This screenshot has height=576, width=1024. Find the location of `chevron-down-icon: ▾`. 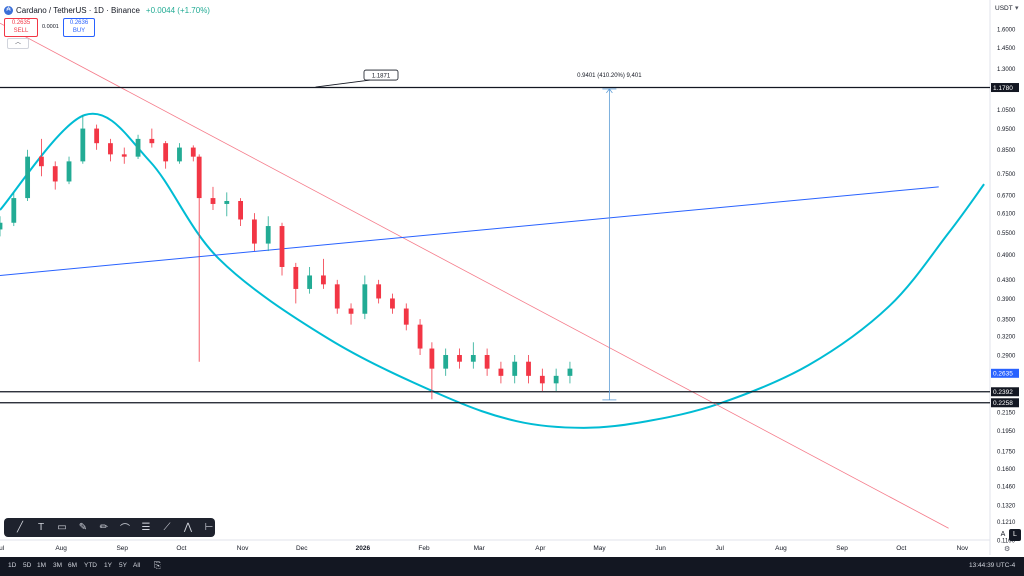

chevron-down-icon: ▾ is located at coordinates (1017, 8).